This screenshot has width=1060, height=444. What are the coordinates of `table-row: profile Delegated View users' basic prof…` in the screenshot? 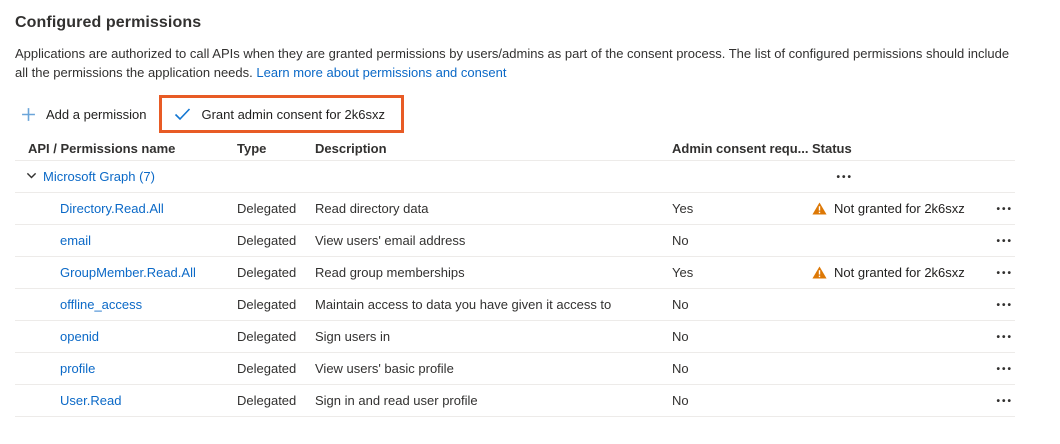 It's located at (515, 369).